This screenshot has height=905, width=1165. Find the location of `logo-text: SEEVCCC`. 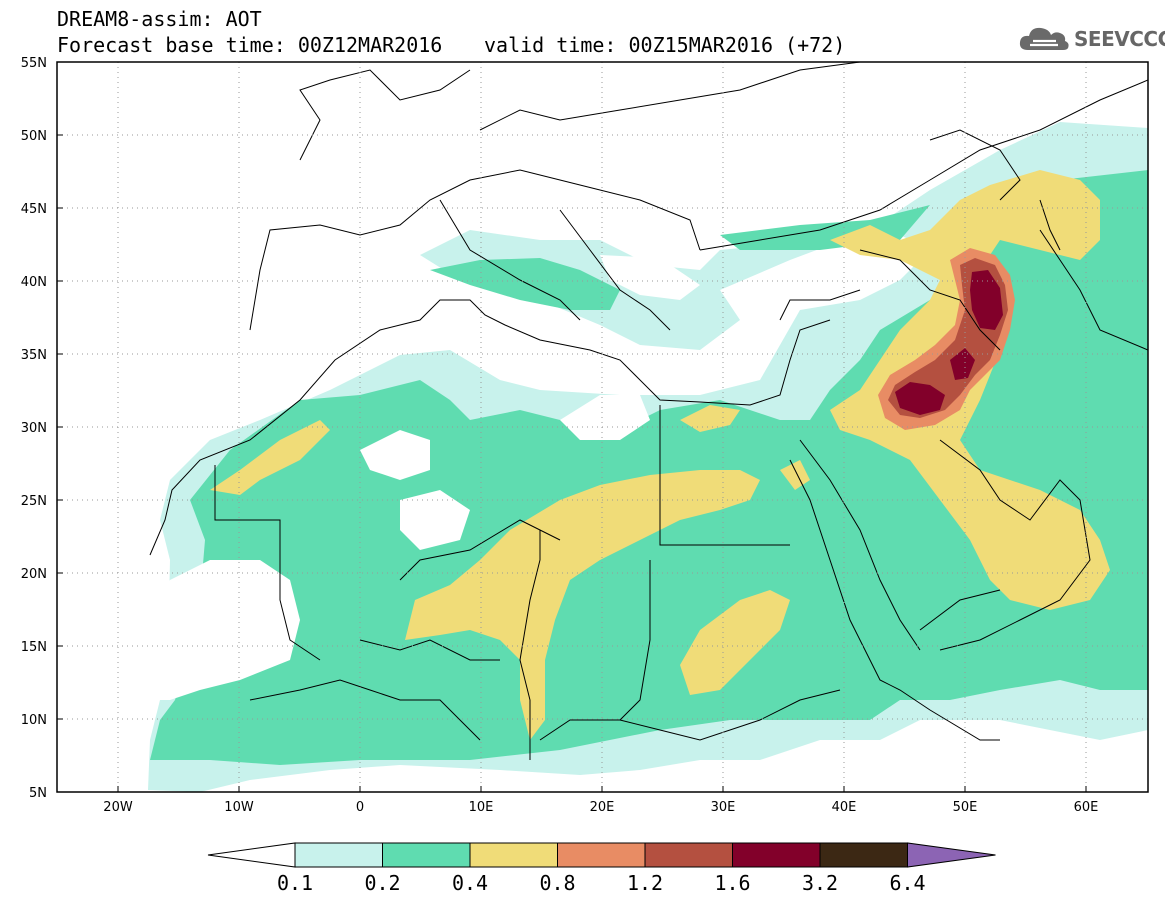

logo-text: SEEVCCC is located at coordinates (1119, 39).